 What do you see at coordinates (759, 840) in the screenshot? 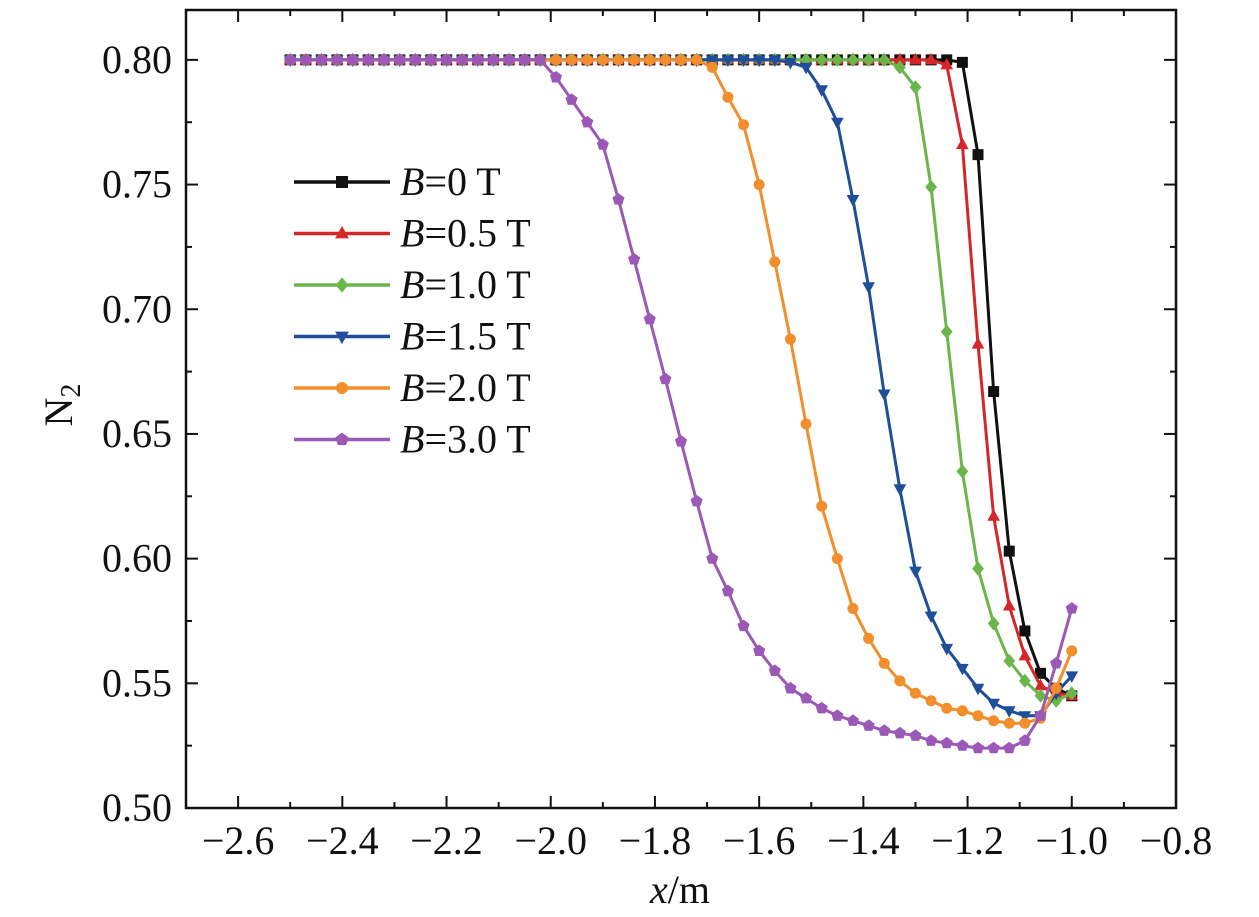
I see `x-tick-label: −1.6` at bounding box center [759, 840].